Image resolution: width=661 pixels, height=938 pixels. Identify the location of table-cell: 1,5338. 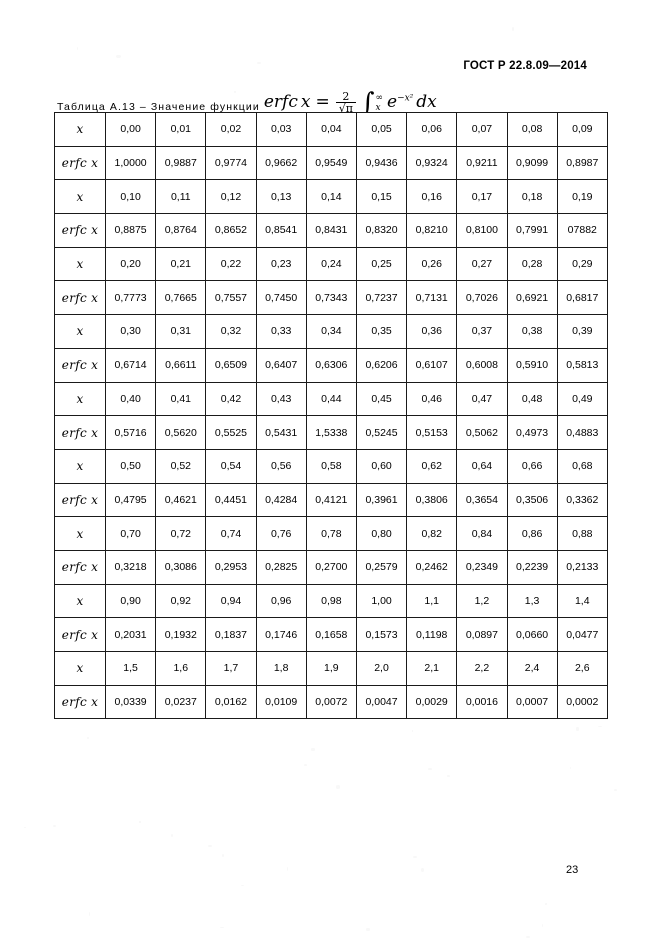
(331, 432).